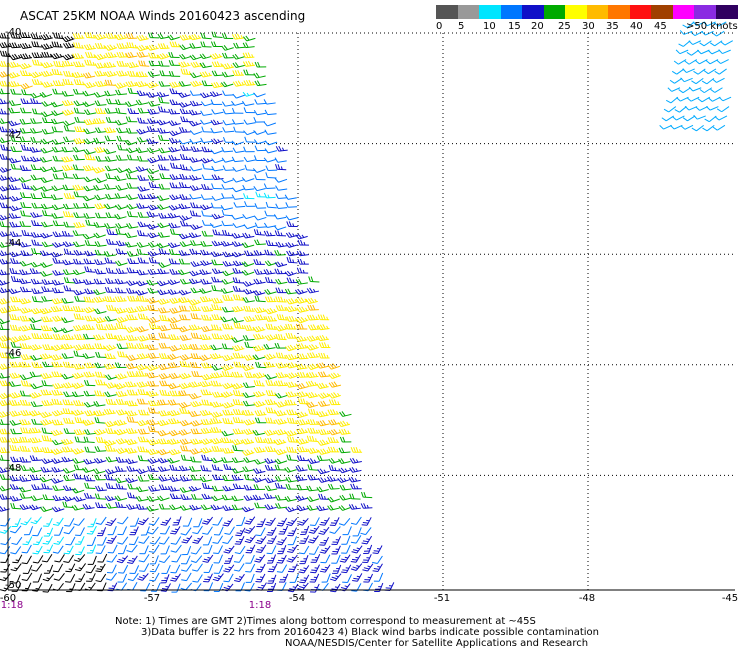 The width and height of the screenshot is (740, 650). I want to click on pass-time-center: 1:18, so click(260, 605).